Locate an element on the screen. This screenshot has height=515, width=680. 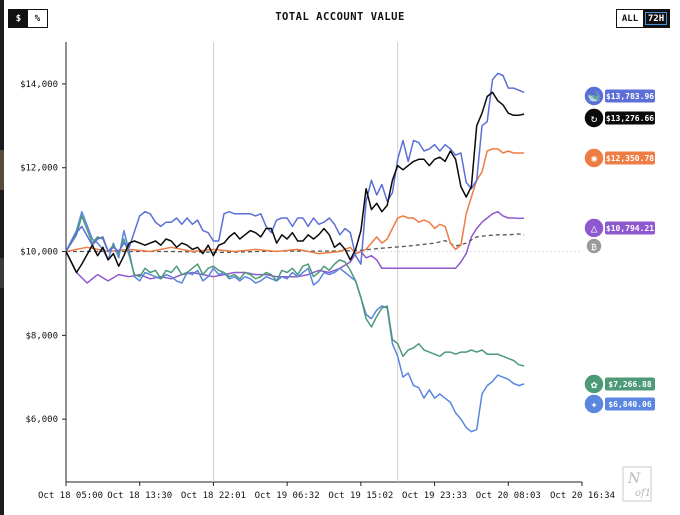
range-all-button: ALL is located at coordinates (630, 18).